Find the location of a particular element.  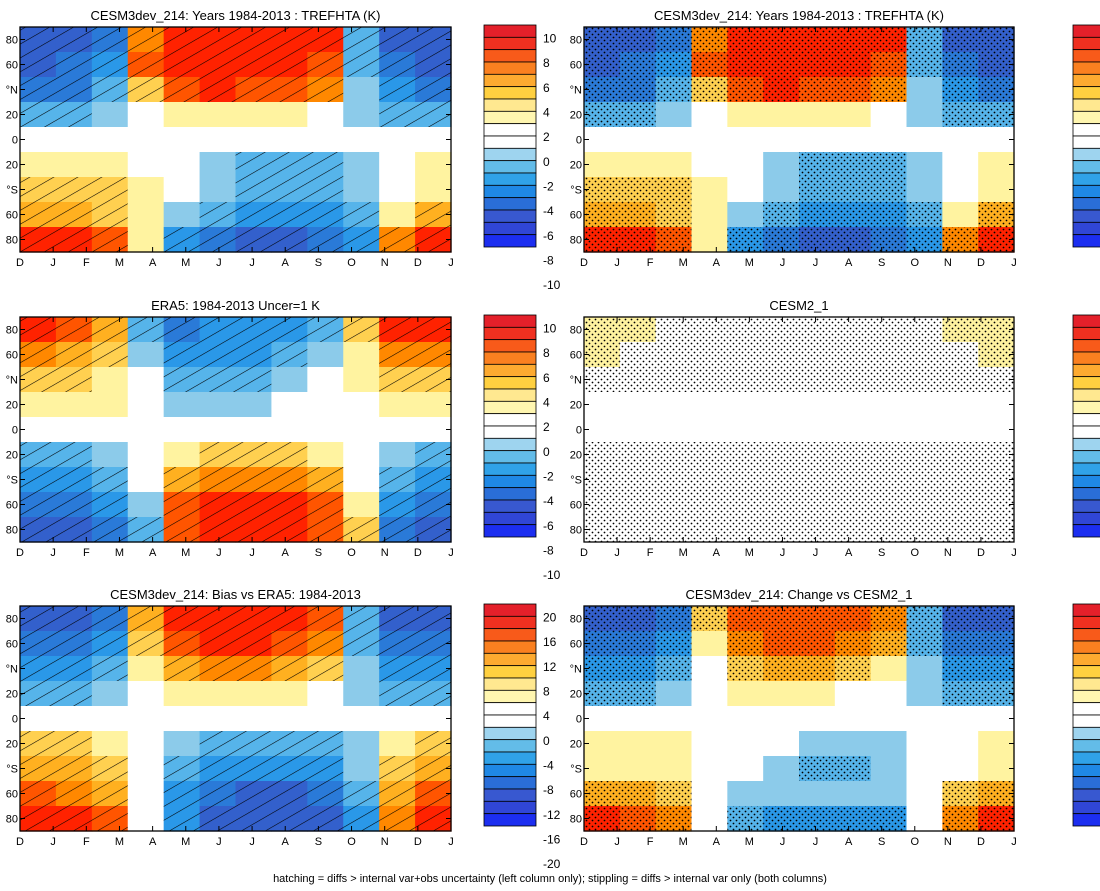

colorbar-label: 2 is located at coordinates (546, 137).